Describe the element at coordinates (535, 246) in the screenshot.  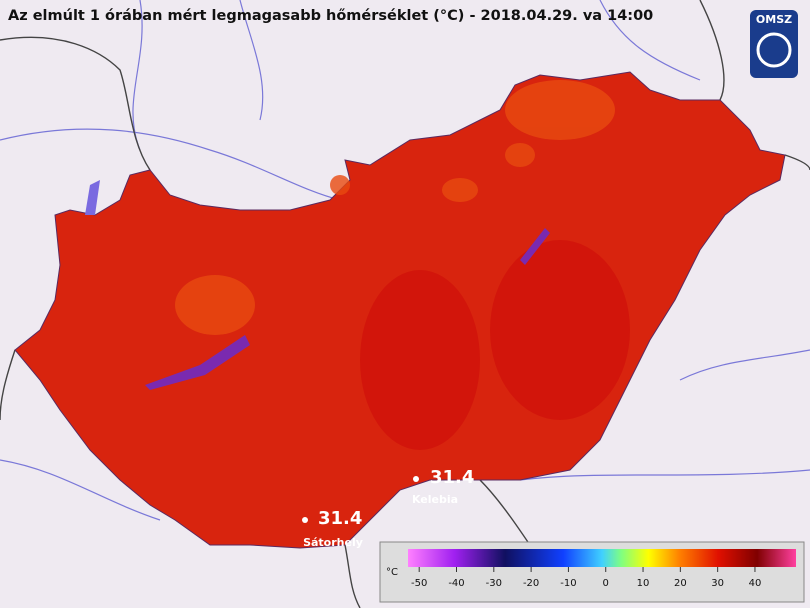
I see `lake-tisza` at that location.